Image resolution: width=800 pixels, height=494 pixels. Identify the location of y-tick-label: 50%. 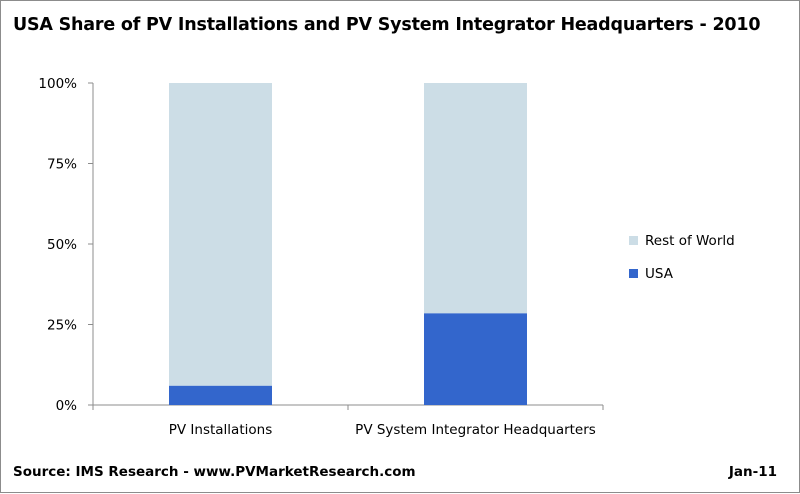
(62, 245).